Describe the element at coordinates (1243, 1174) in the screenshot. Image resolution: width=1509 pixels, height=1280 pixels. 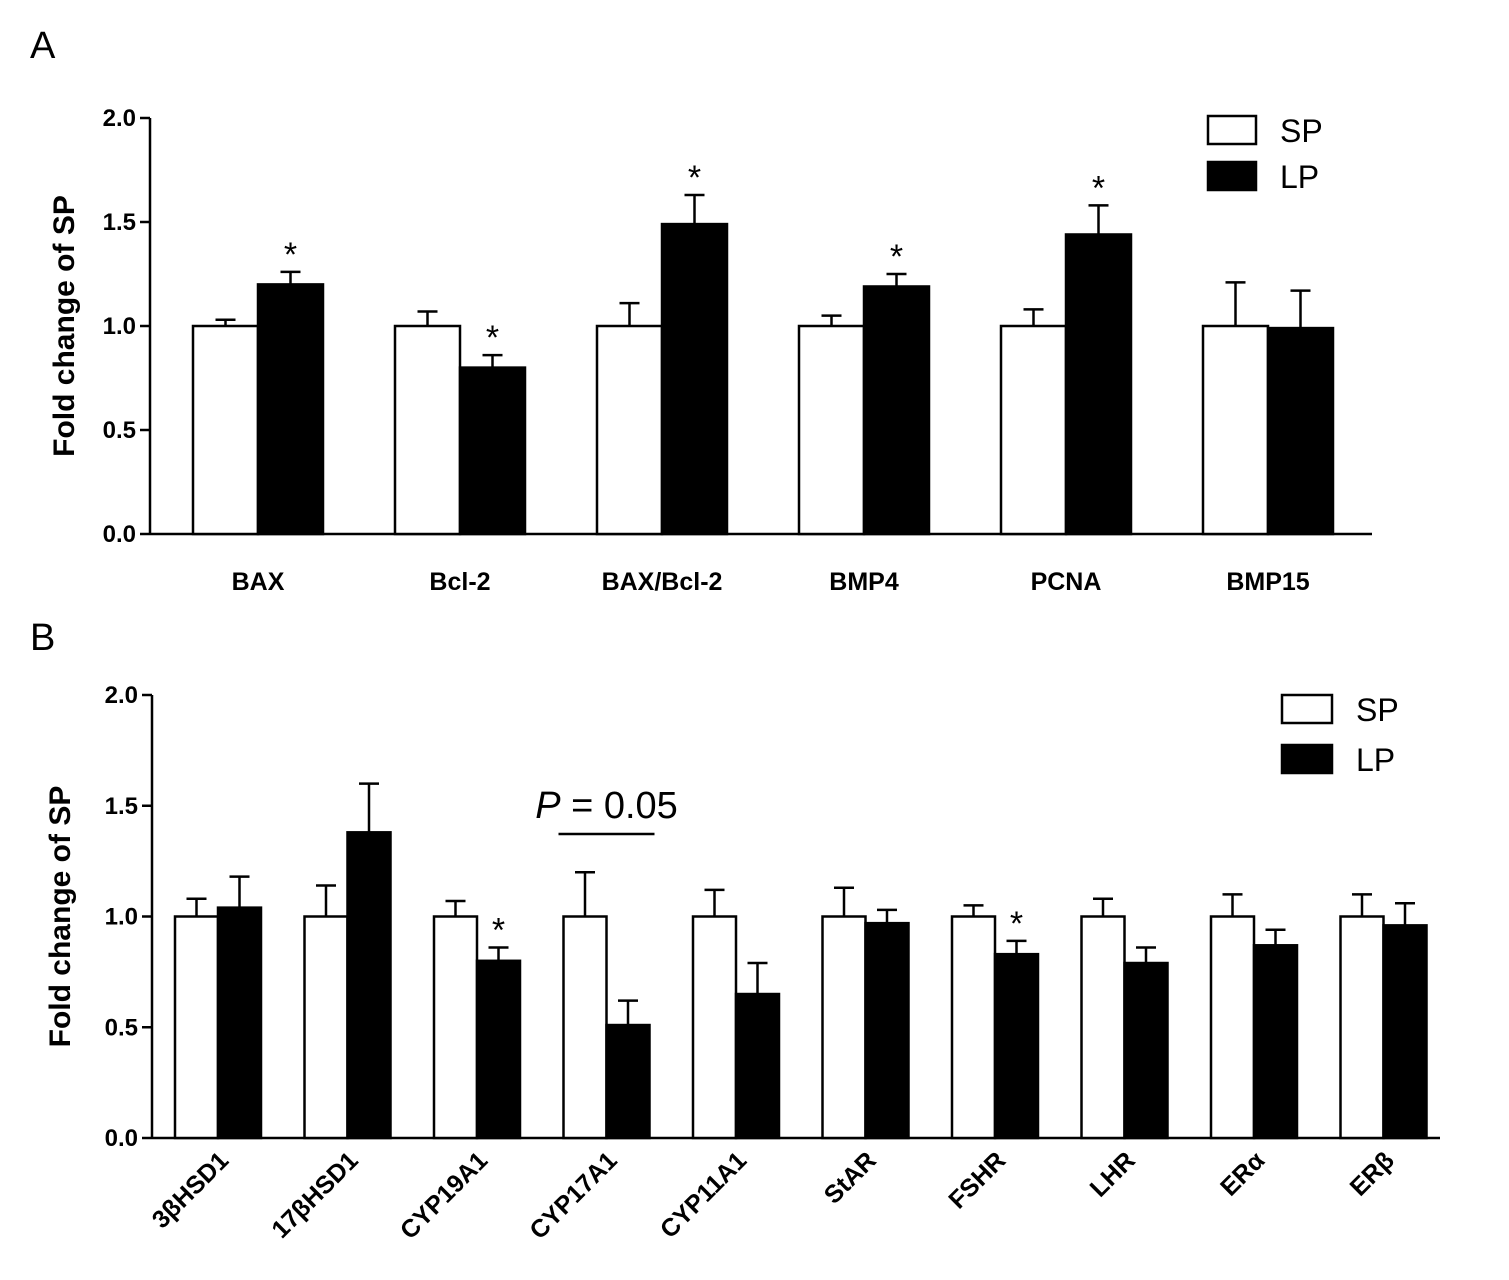
I see `category-label: ERα` at that location.